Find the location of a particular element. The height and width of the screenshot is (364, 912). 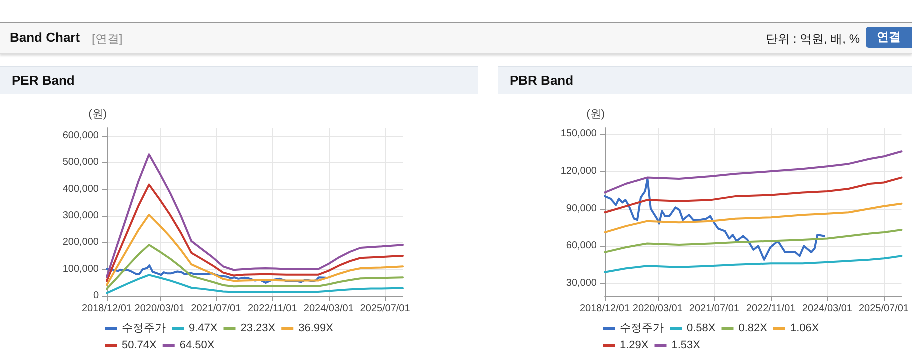

y-tick-label: 600,000 is located at coordinates (81, 136).